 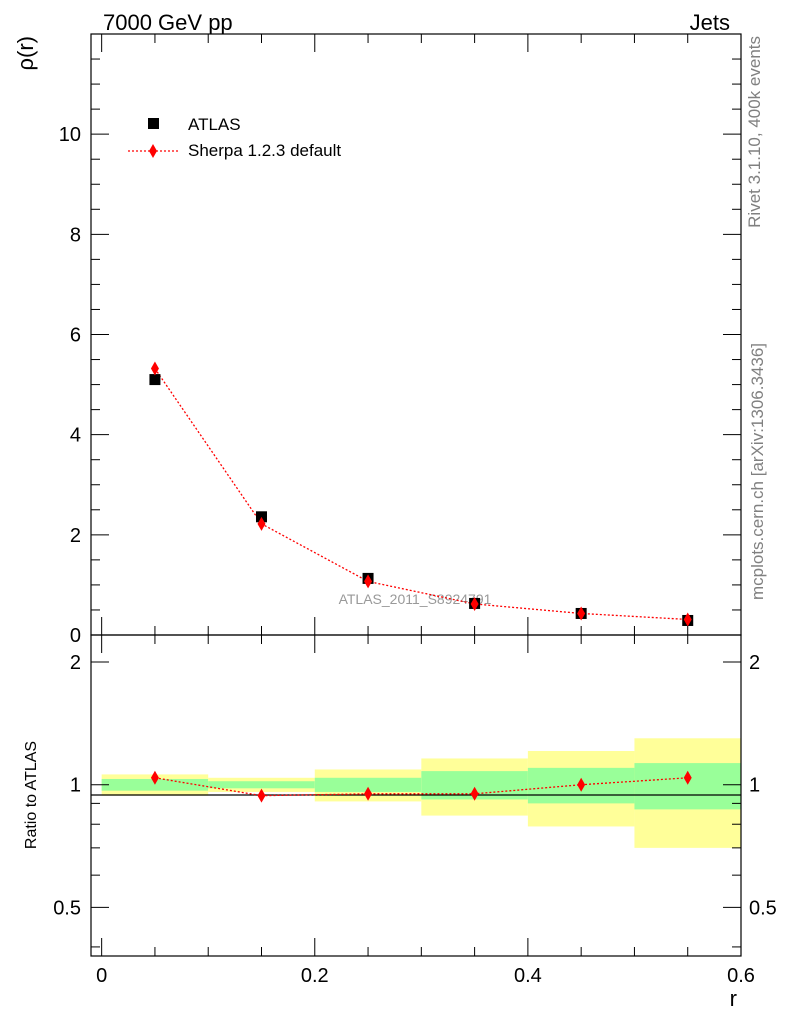 What do you see at coordinates (75, 636) in the screenshot?
I see `main-y-tick-label: 0` at bounding box center [75, 636].